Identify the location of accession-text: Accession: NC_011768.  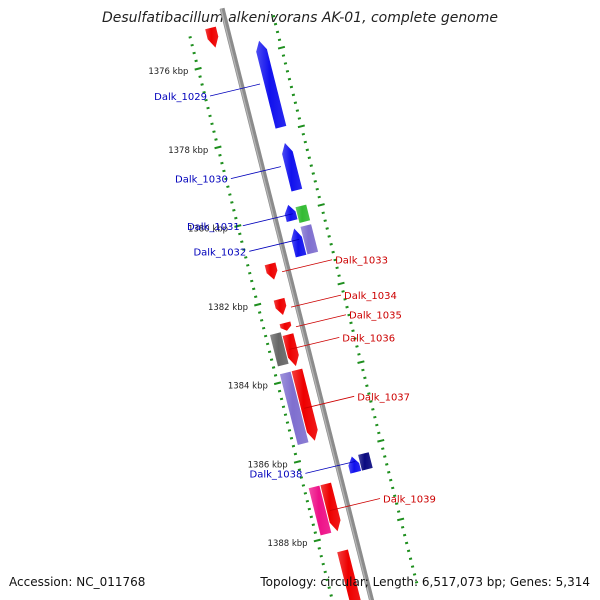
(77, 582).